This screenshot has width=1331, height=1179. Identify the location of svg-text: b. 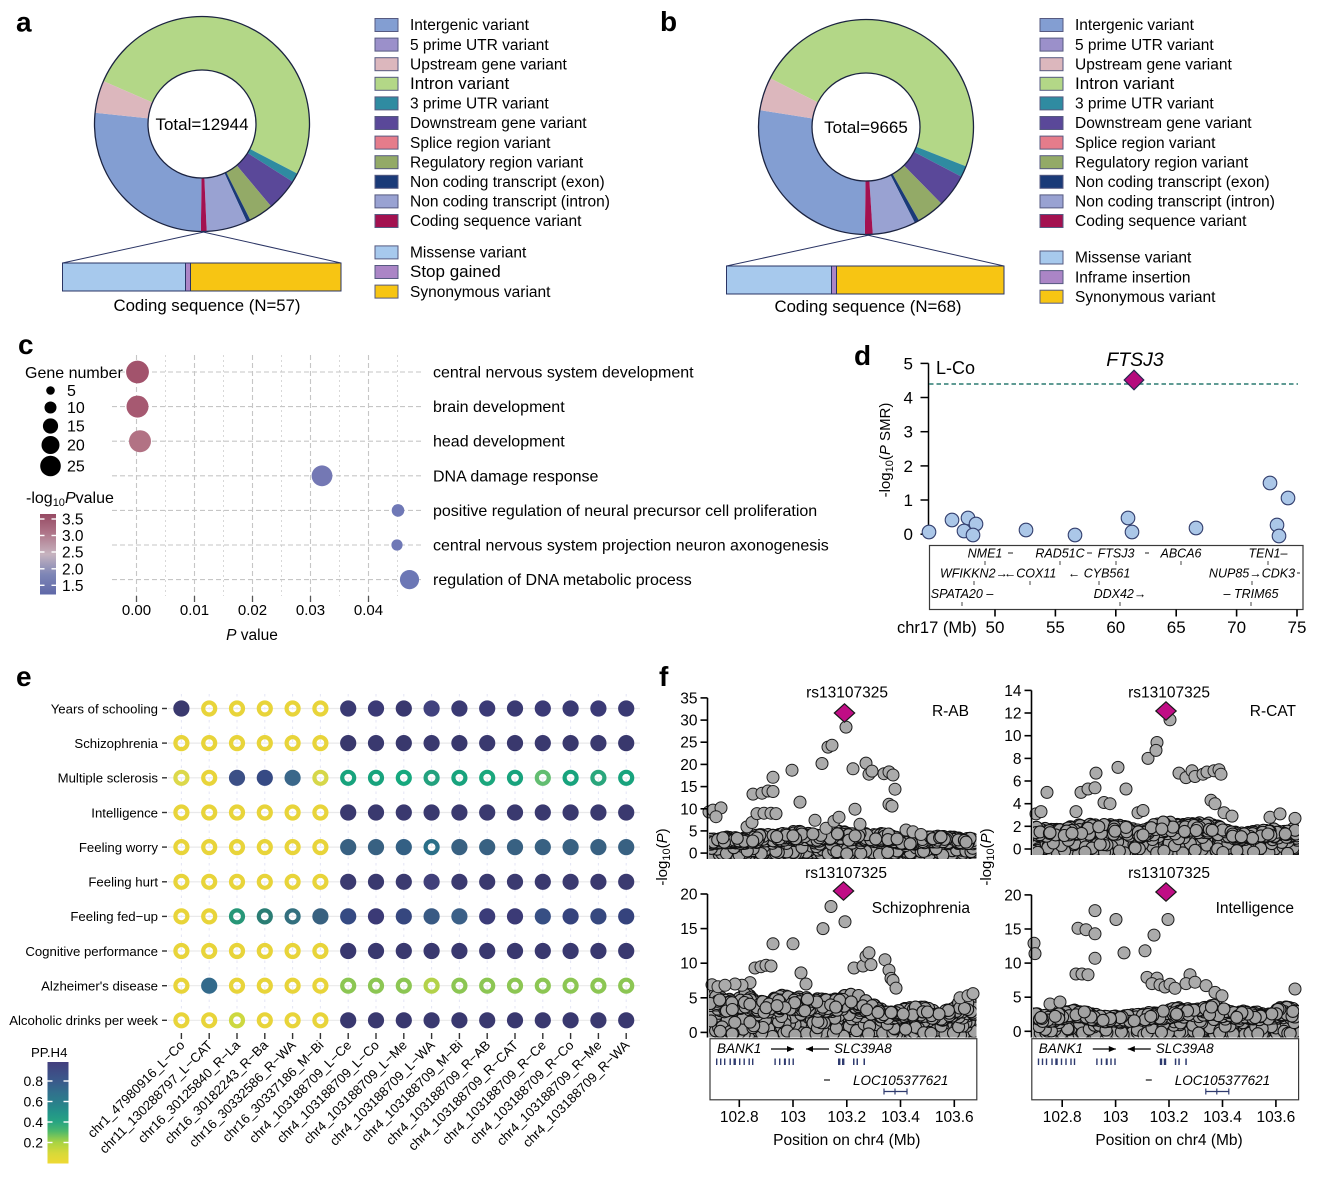
(668, 21).